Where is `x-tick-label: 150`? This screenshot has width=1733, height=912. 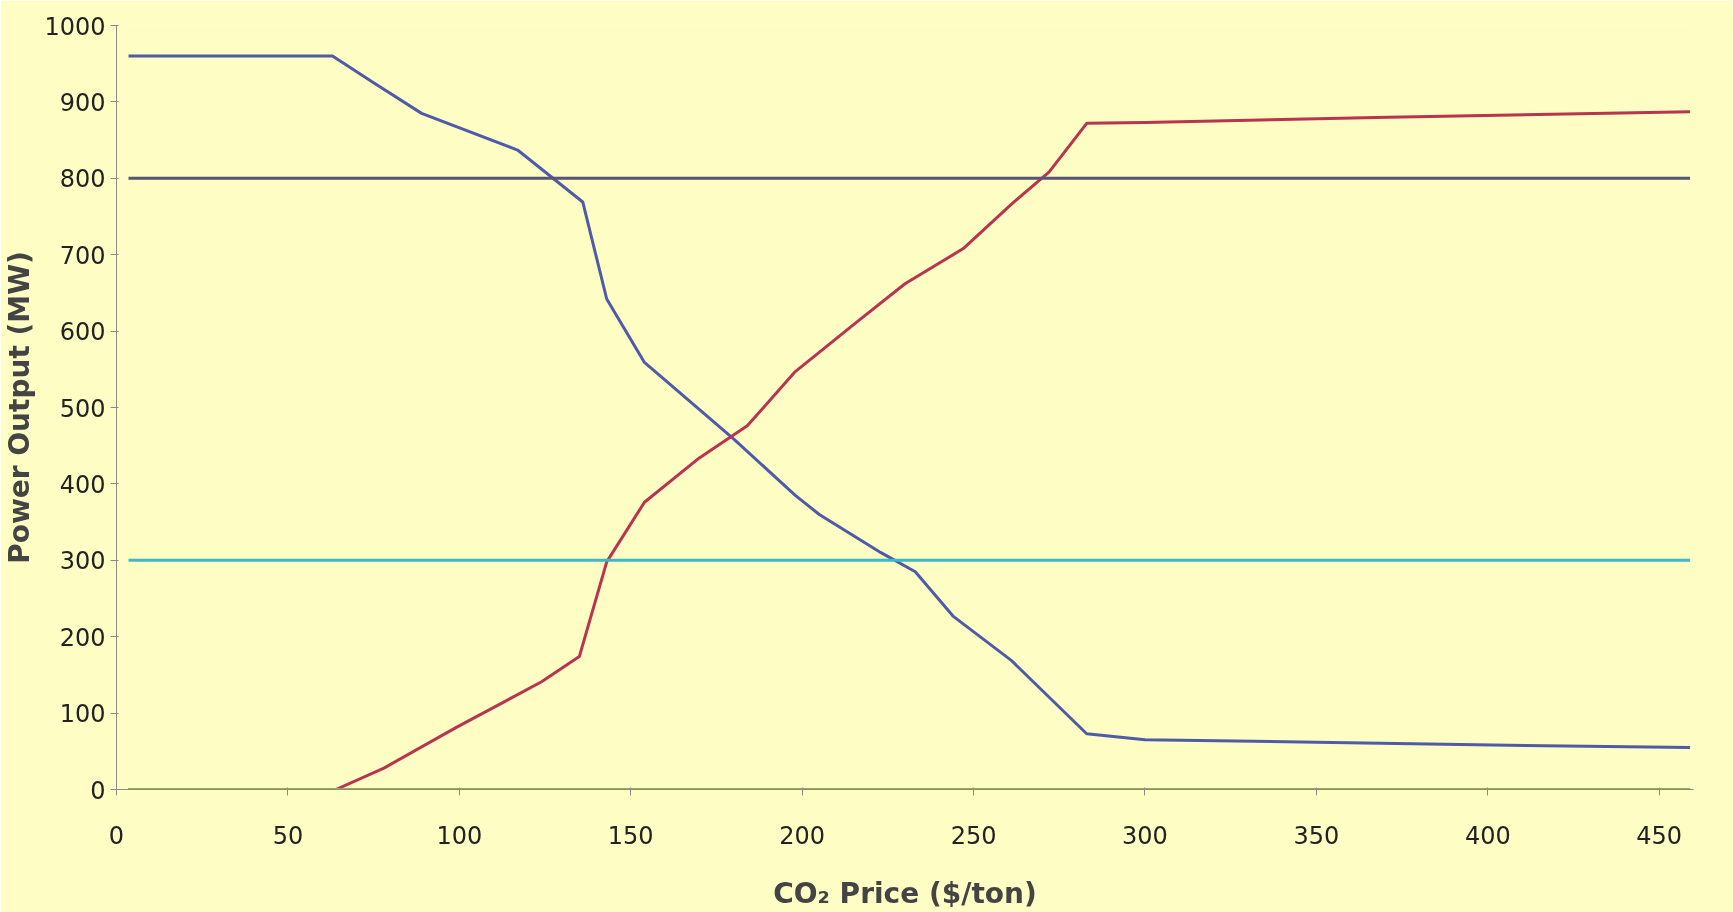
x-tick-label: 150 is located at coordinates (630, 835).